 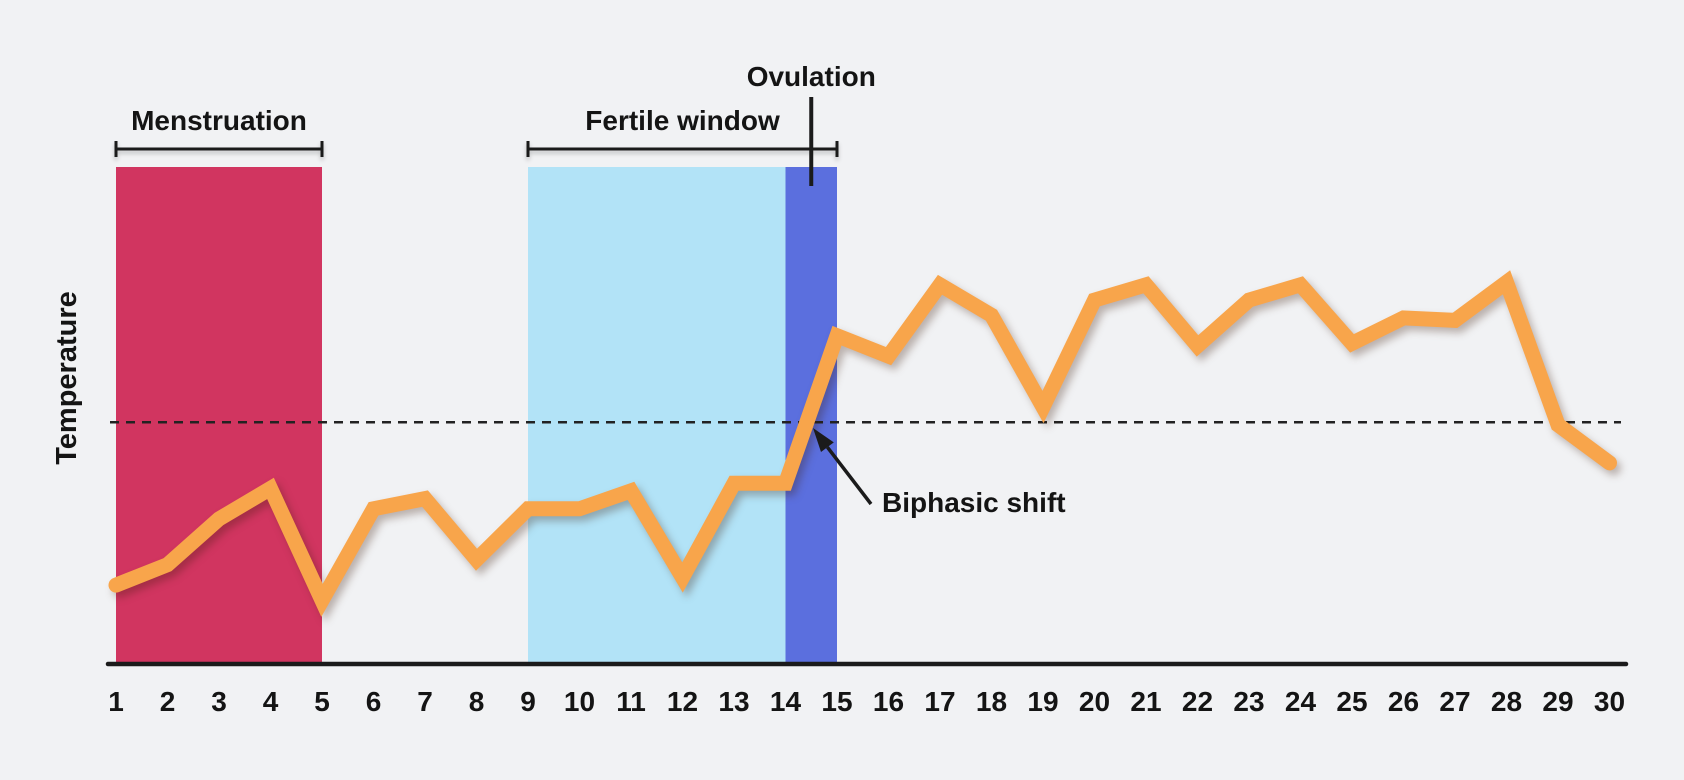 I want to click on day-label-27: 27, so click(x=1454, y=701).